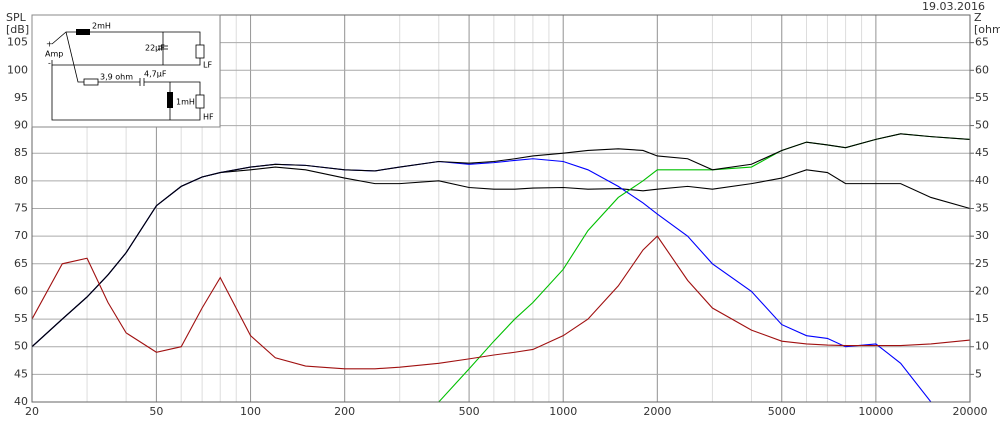 Image resolution: width=1000 pixels, height=424 pixels. I want to click on date: 19.03.2016, so click(953, 6).